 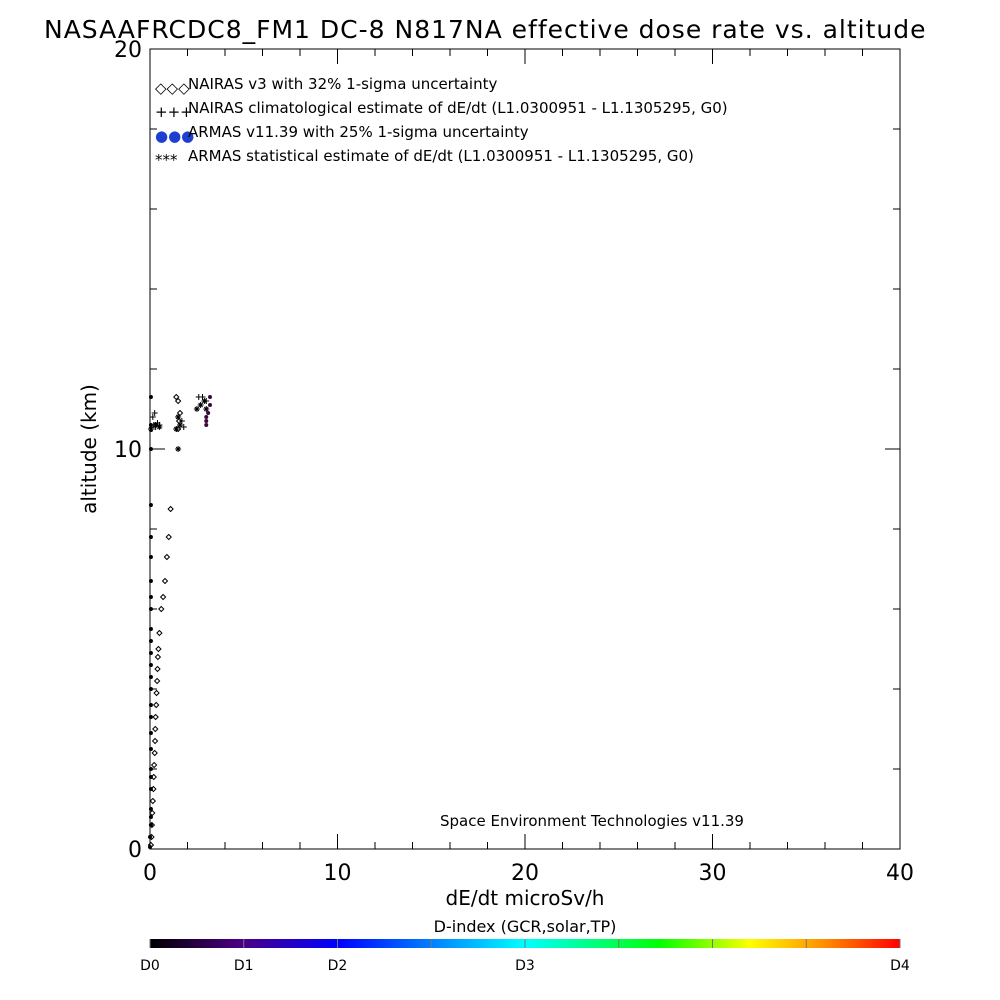 I want to click on legend-marker: ●●●, so click(x=174, y=136).